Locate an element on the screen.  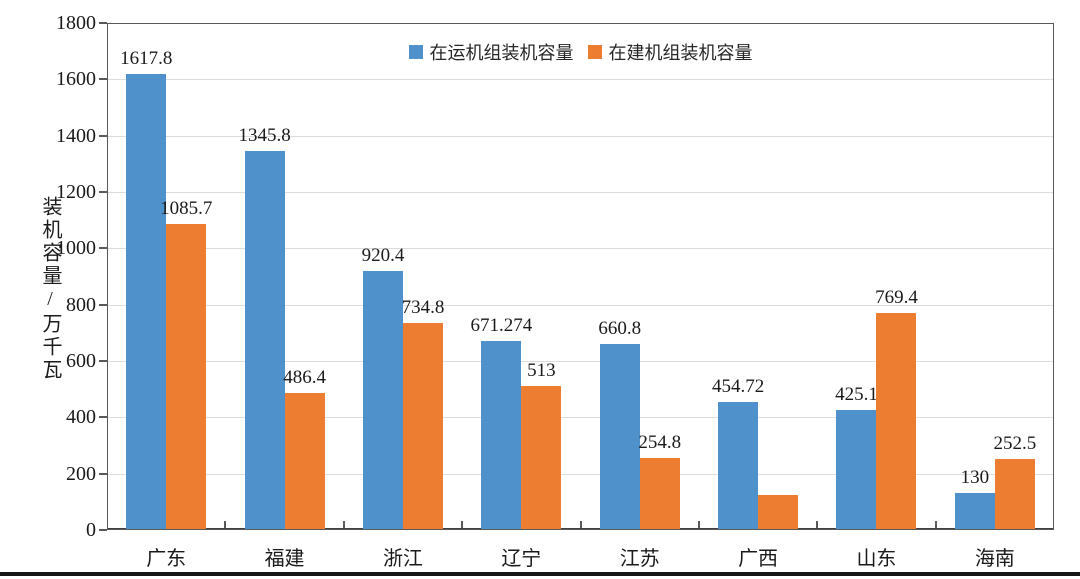
y-tick-label: 400 is located at coordinates (81, 417).